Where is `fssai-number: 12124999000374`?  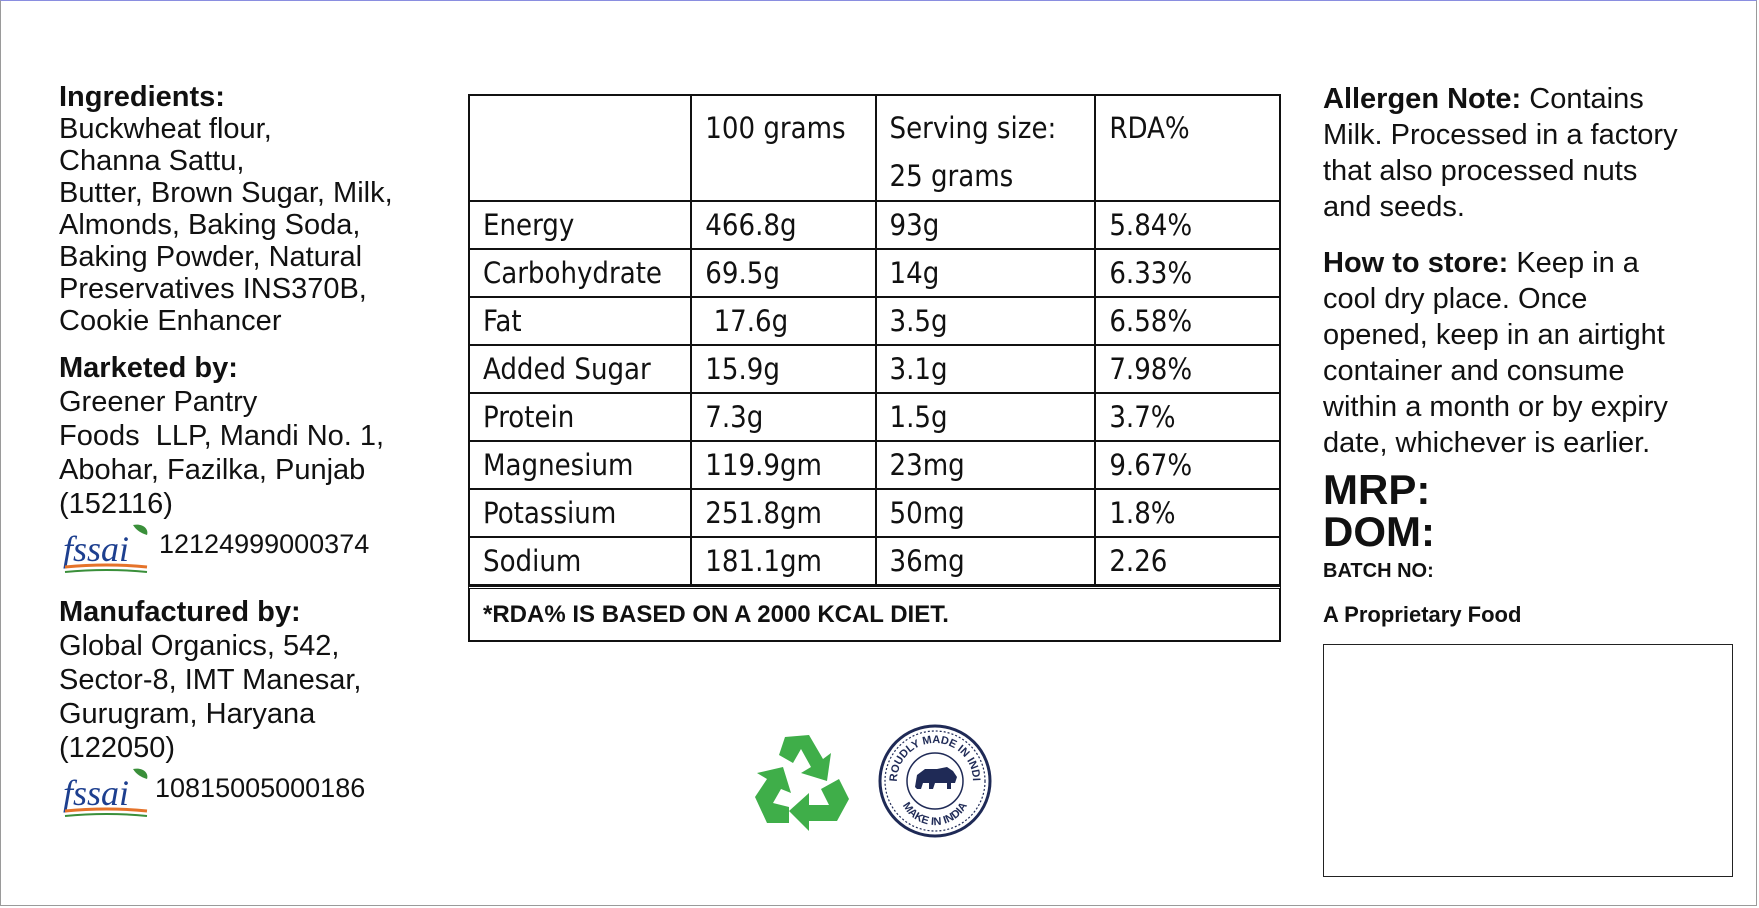
fssai-number: 12124999000374 is located at coordinates (264, 544).